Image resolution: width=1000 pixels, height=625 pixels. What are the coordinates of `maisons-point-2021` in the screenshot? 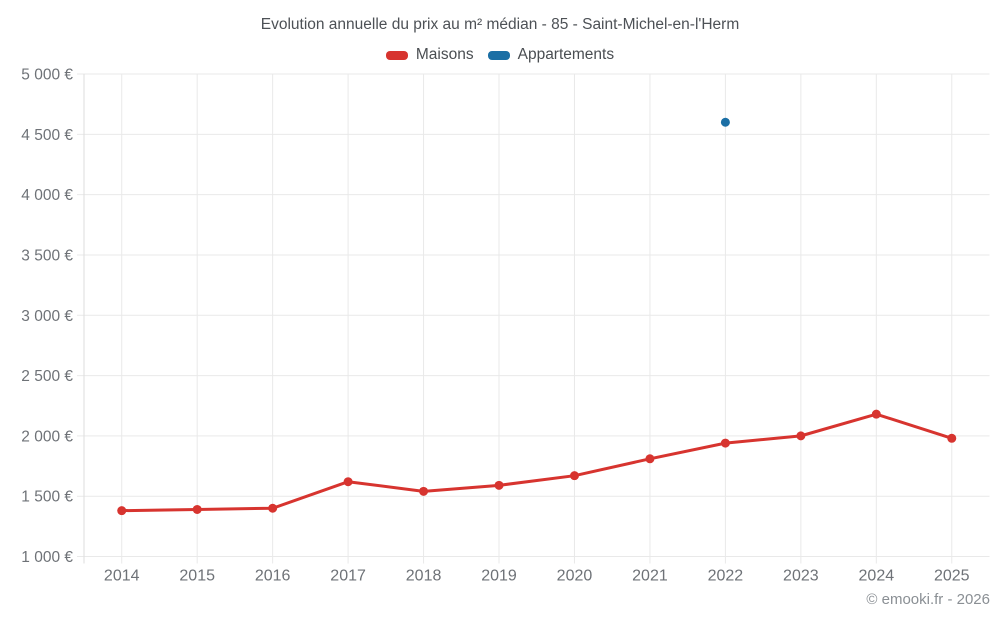 It's located at (650, 459).